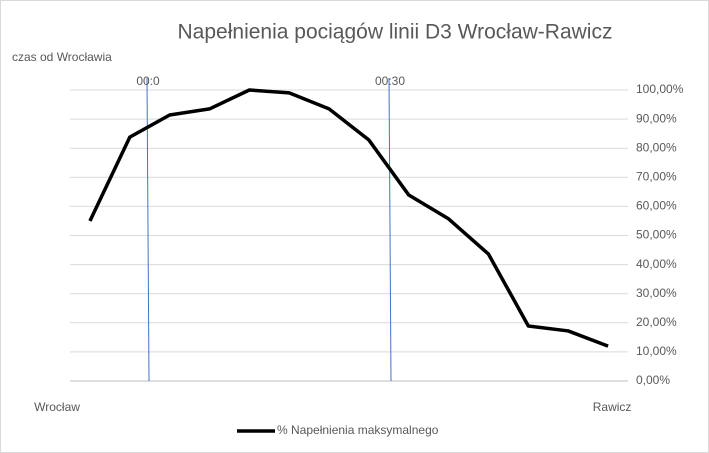 The image size is (709, 453). Describe the element at coordinates (656, 351) in the screenshot. I see `y-tick-label: 10,00%` at that location.